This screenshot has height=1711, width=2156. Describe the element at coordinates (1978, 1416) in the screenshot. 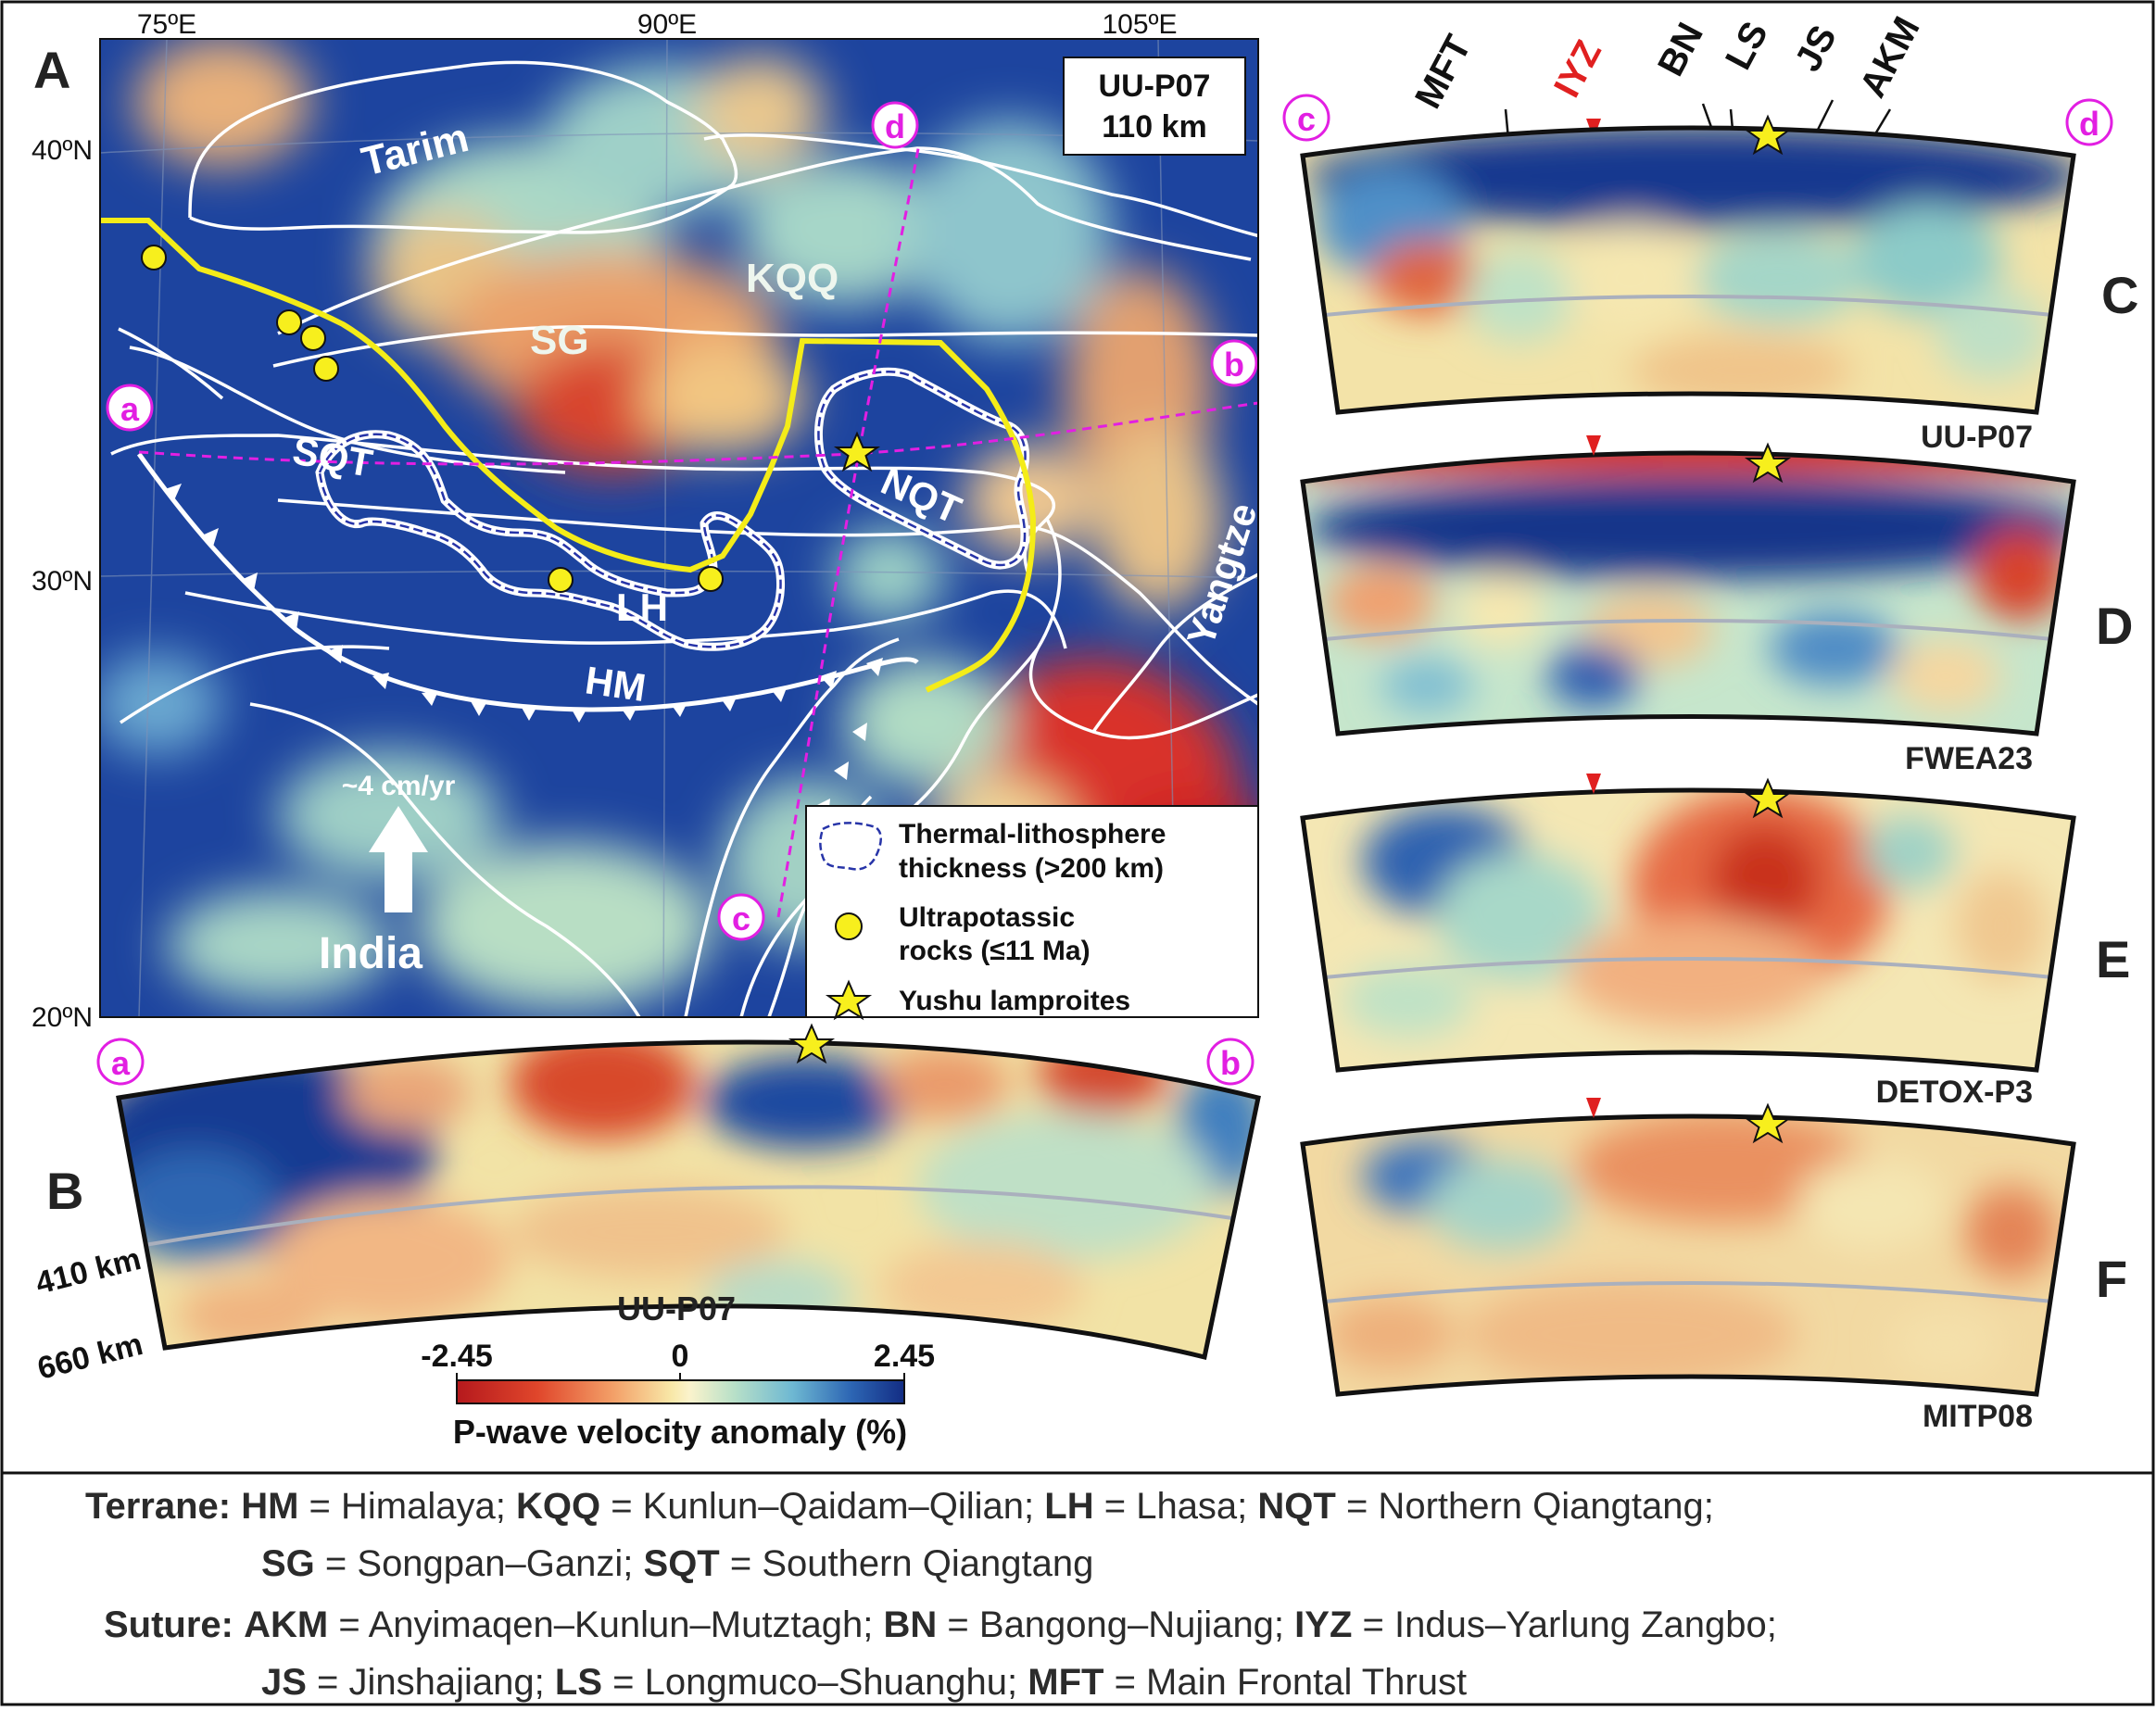

I see `section-f-model: MITP08` at that location.